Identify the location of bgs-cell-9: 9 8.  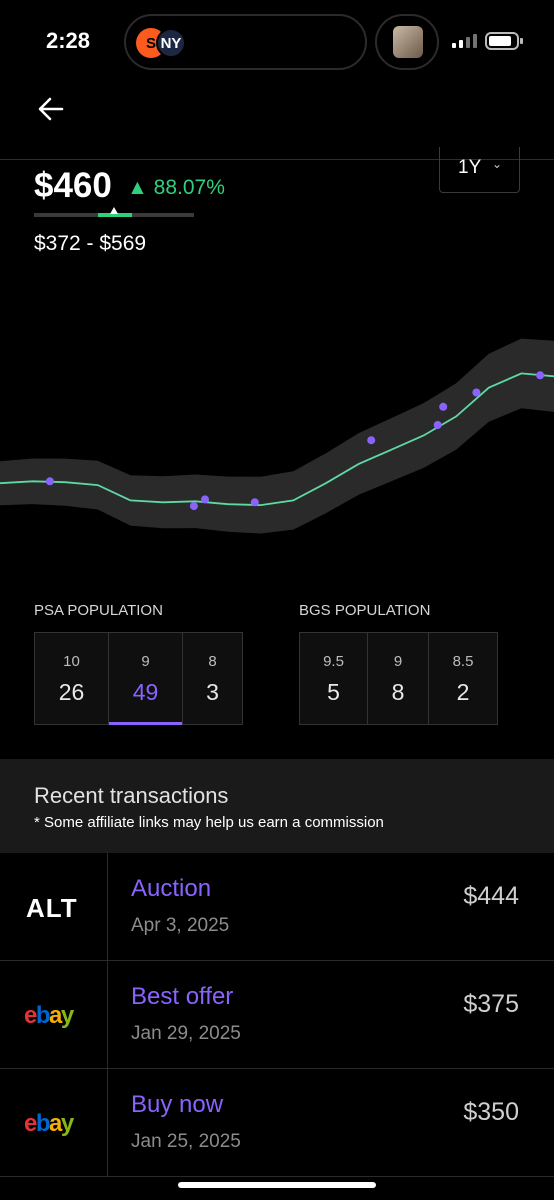
(398, 678).